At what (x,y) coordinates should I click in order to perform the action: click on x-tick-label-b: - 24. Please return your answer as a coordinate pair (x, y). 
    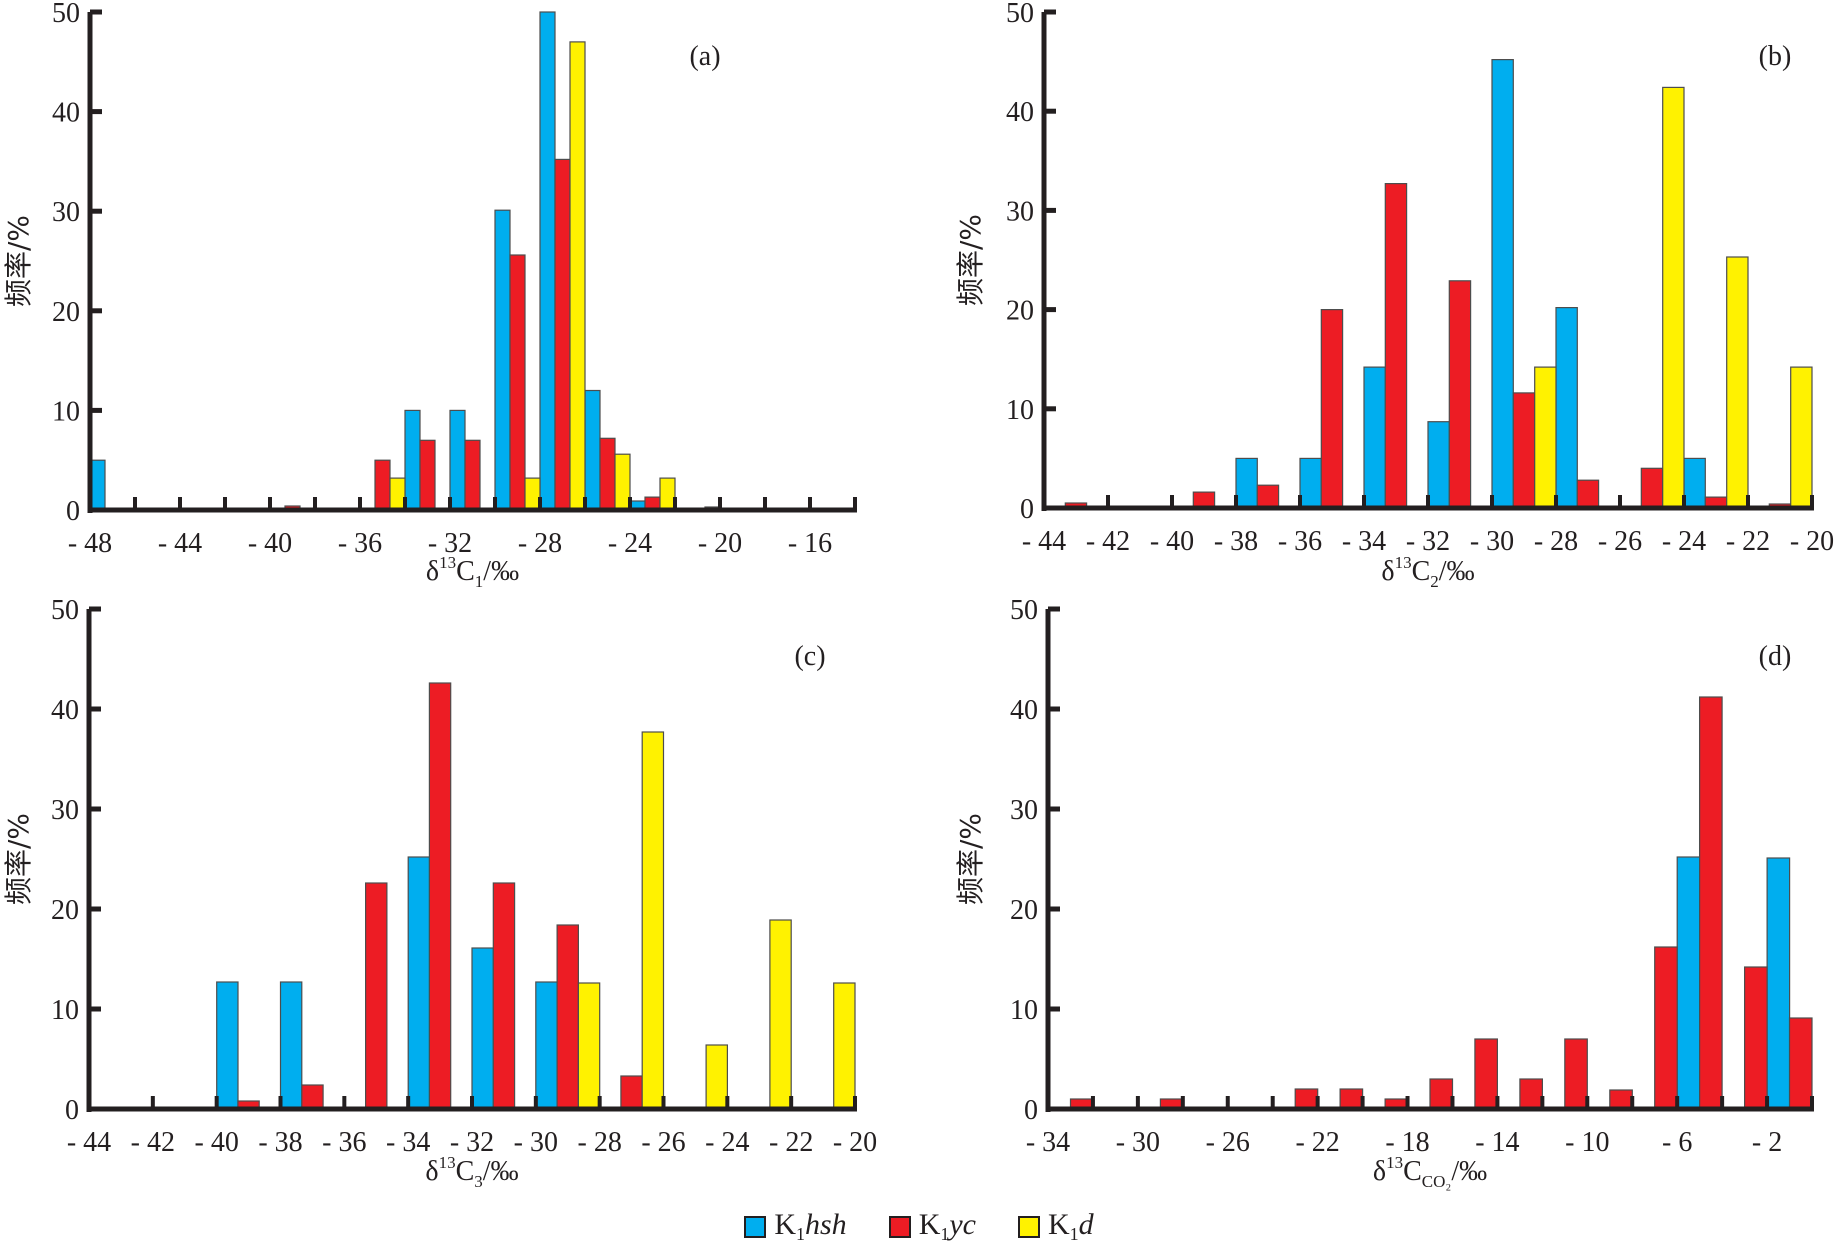
    Looking at the image, I should click on (1684, 541).